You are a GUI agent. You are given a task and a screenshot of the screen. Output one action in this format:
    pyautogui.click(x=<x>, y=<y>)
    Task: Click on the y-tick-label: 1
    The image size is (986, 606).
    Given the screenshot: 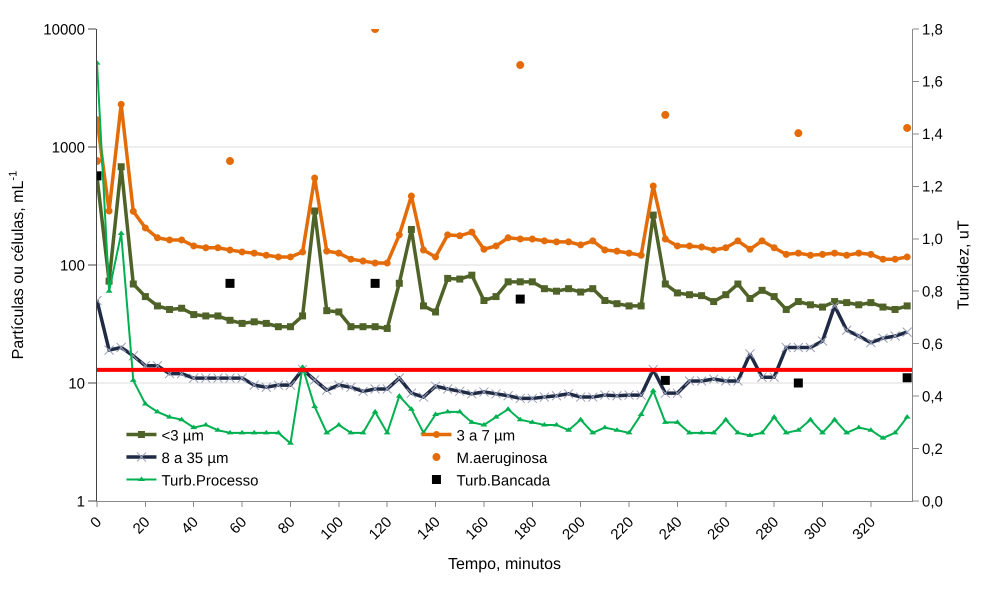 What is the action you would take?
    pyautogui.click(x=80, y=501)
    